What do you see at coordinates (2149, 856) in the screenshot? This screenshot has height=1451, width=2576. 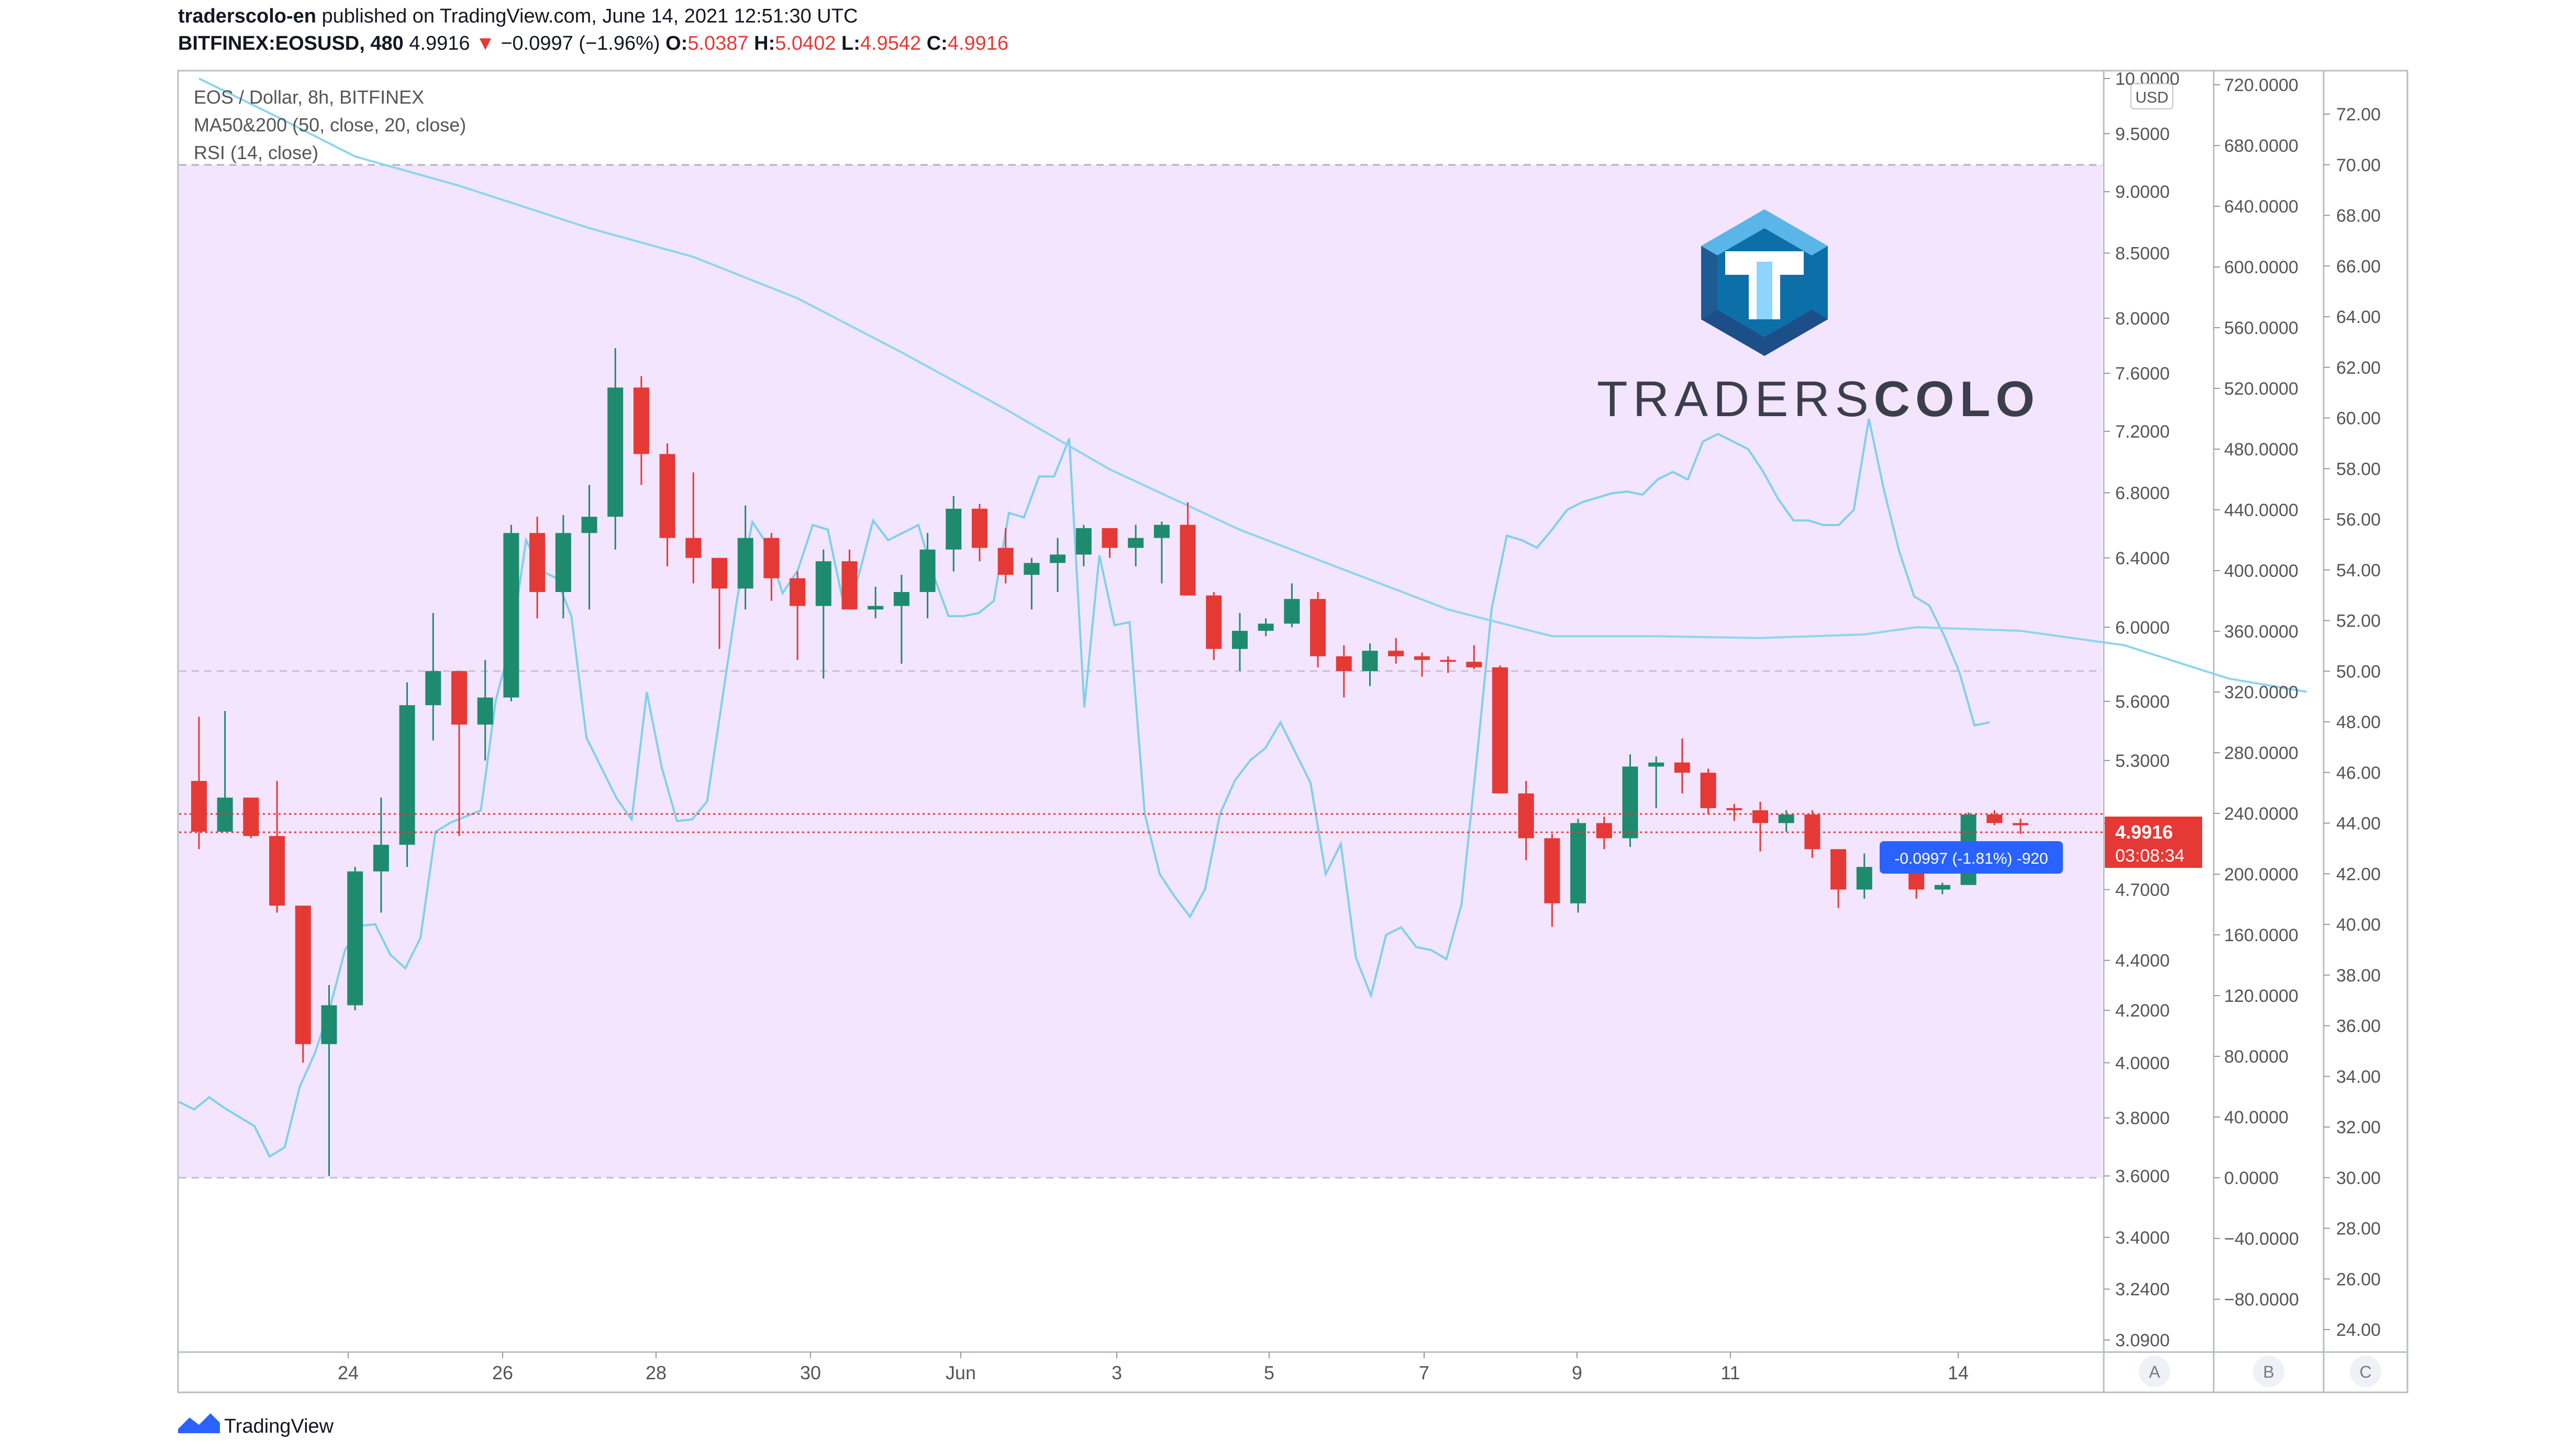 I see `countdown-value: 03:08:34` at bounding box center [2149, 856].